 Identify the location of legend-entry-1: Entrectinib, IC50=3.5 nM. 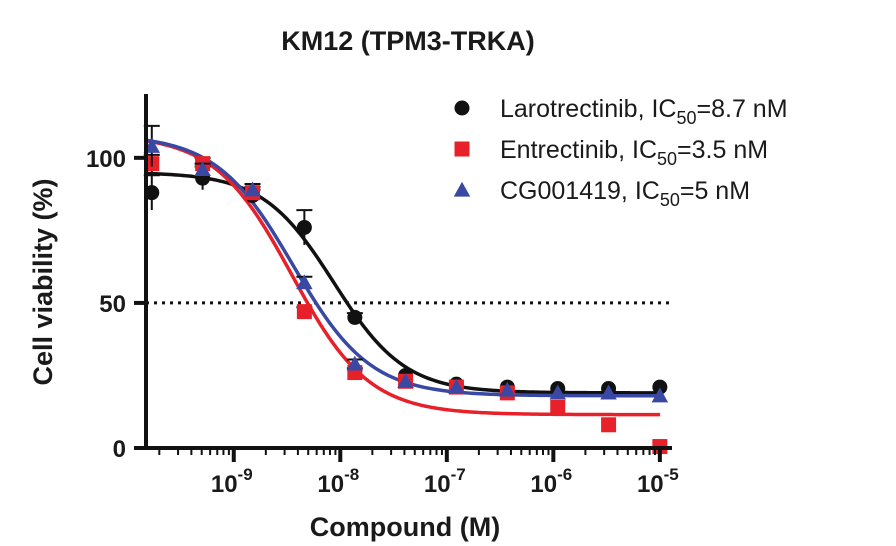
(634, 152).